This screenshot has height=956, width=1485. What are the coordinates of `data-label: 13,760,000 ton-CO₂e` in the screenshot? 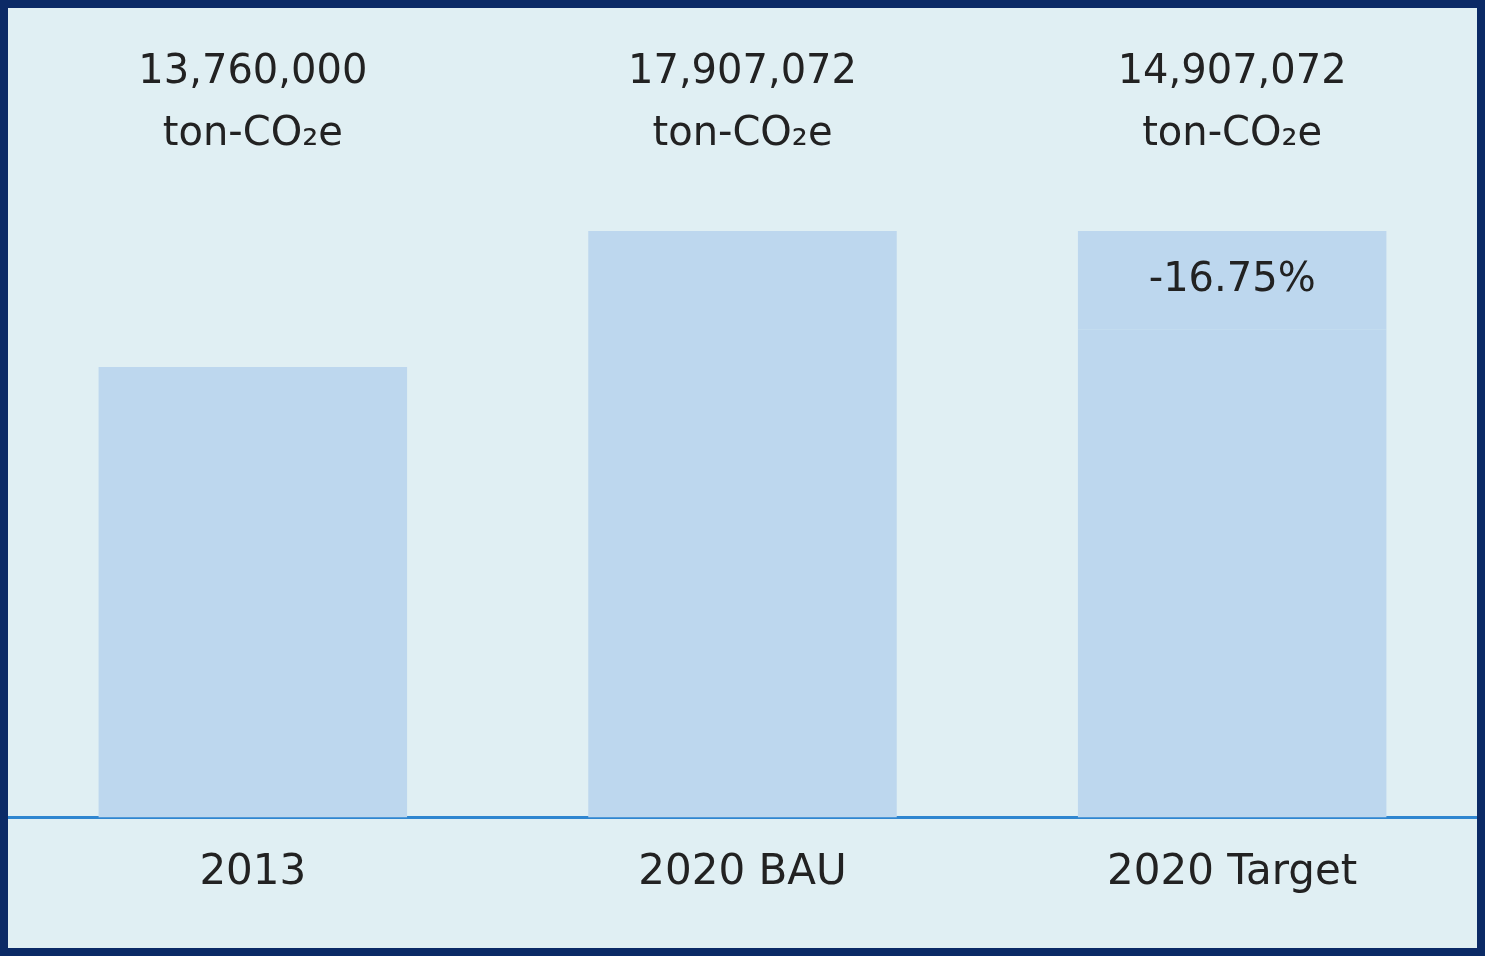 It's located at (253, 100).